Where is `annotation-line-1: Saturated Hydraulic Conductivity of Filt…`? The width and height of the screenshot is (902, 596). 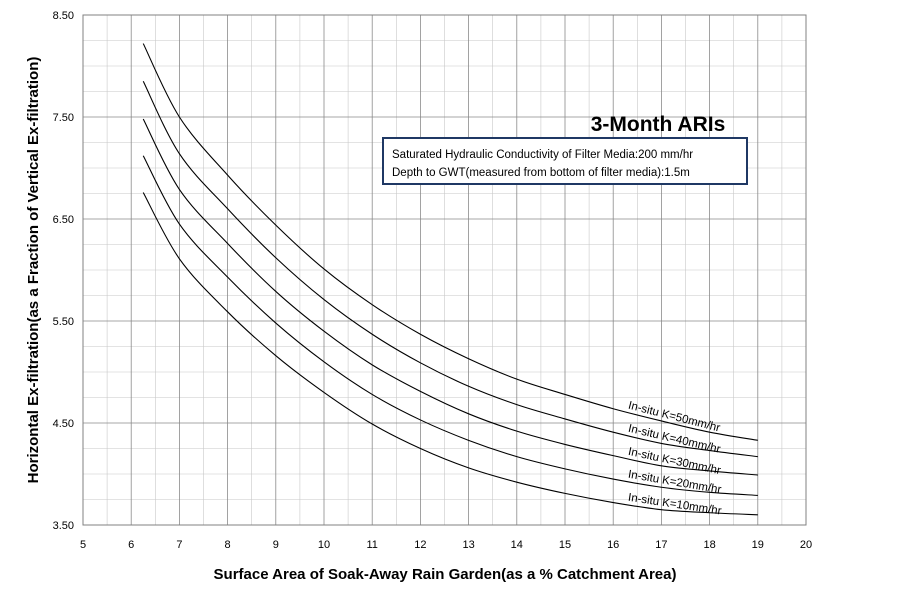 annotation-line-1: Saturated Hydraulic Conductivity of Filt… is located at coordinates (542, 155).